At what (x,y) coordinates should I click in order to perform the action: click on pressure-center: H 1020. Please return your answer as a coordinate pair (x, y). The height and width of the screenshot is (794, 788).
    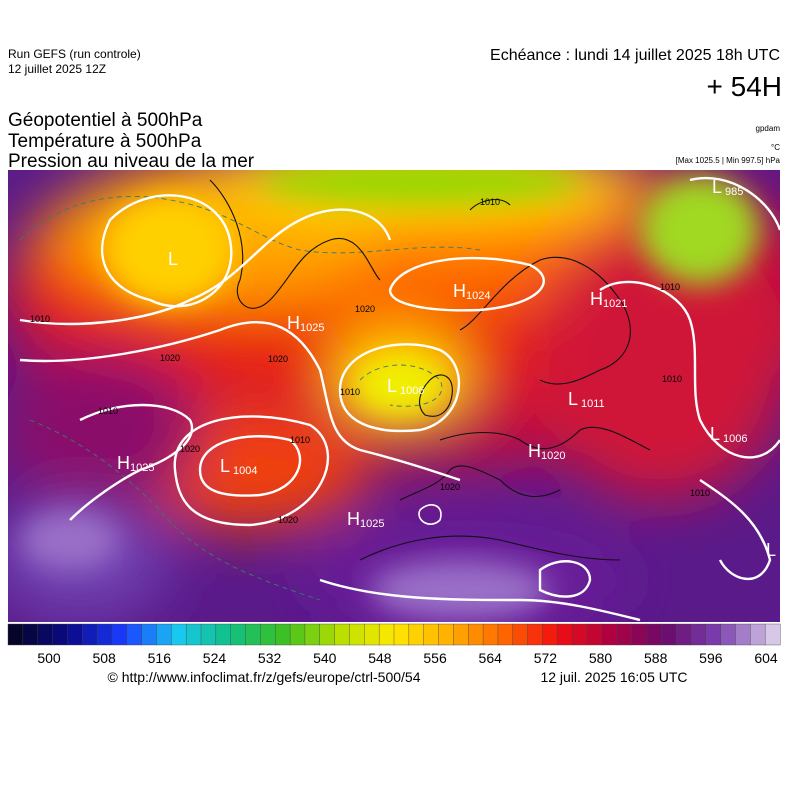
    Looking at the image, I should click on (546, 451).